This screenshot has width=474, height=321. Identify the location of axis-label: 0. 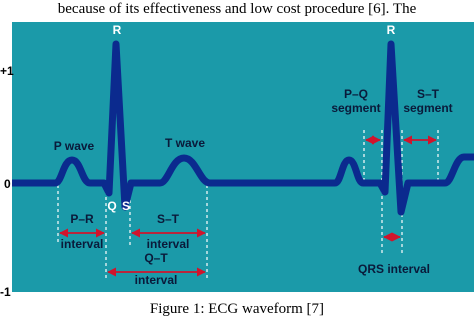
(7, 184).